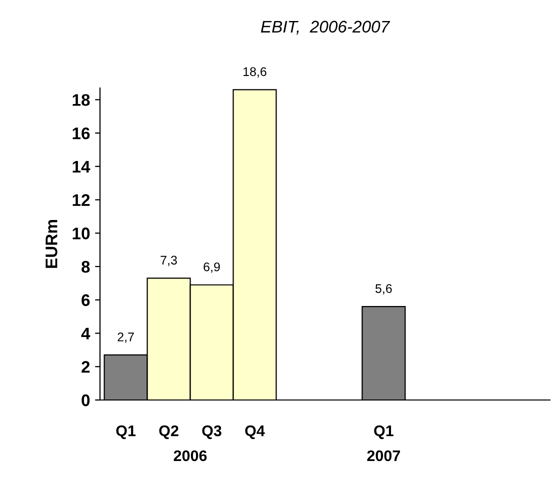 The image size is (553, 477). Describe the element at coordinates (255, 72) in the screenshot. I see `data-label: 18,6` at that location.